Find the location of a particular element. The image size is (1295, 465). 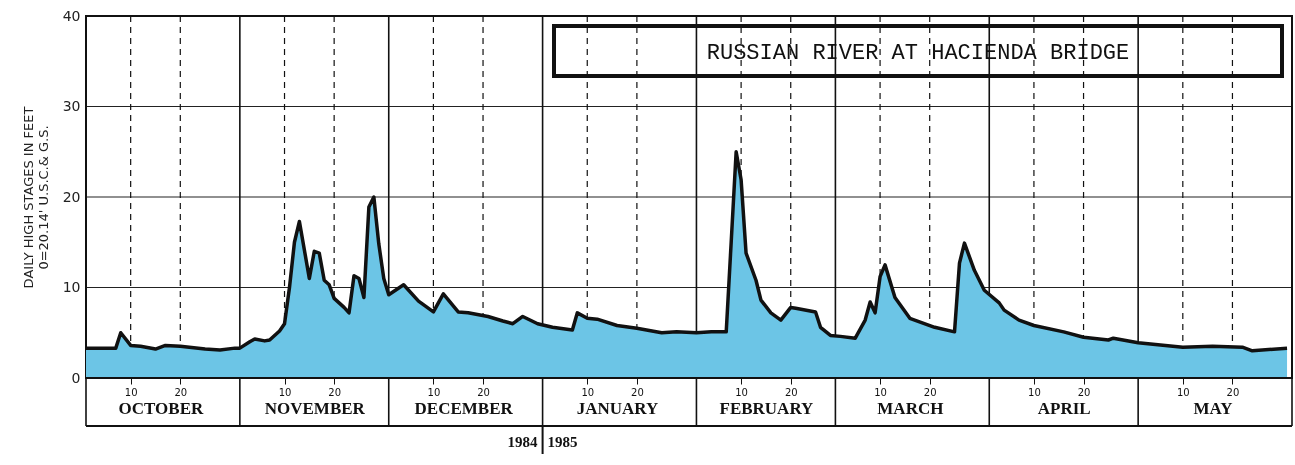

x2-tick-label: DECEMBER is located at coordinates (464, 408).